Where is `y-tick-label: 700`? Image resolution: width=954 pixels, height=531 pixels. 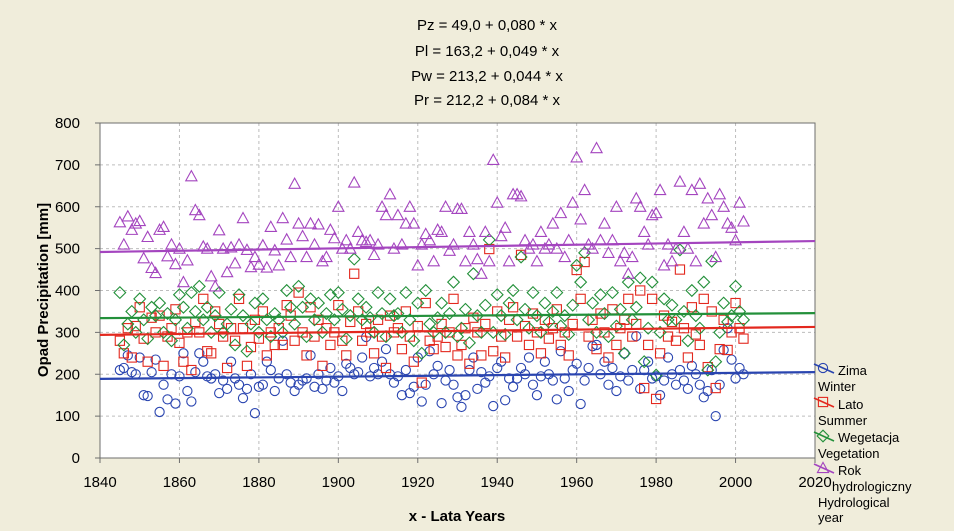
y-tick-label: 700 is located at coordinates (67, 165).